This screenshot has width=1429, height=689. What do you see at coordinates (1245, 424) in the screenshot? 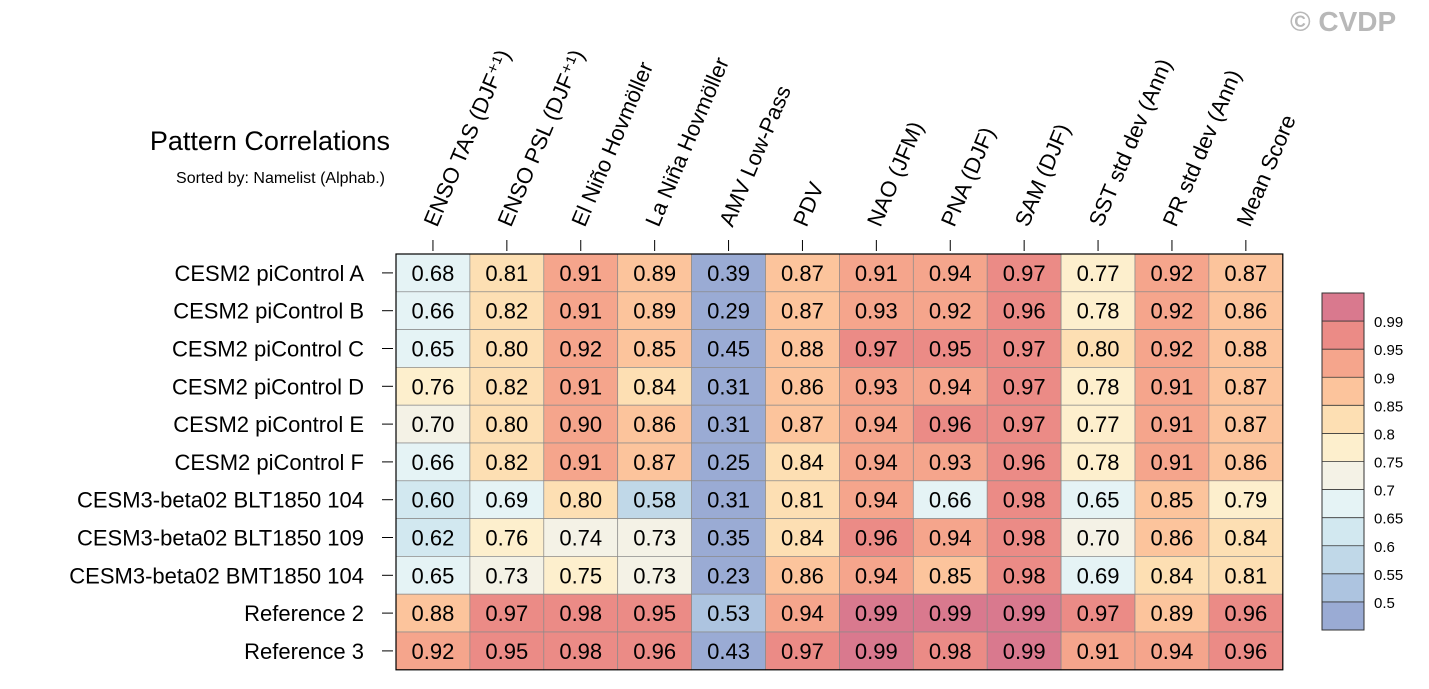
I see `cell-value-label: 0.87` at bounding box center [1245, 424].